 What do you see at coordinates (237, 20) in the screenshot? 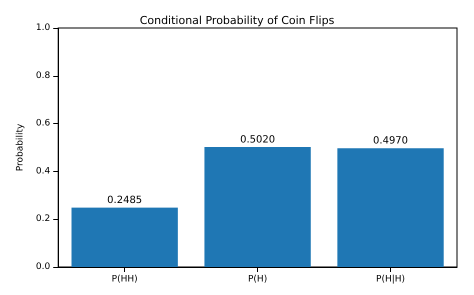
I see `chart-title: Conditional Probability of Coin Flips` at bounding box center [237, 20].